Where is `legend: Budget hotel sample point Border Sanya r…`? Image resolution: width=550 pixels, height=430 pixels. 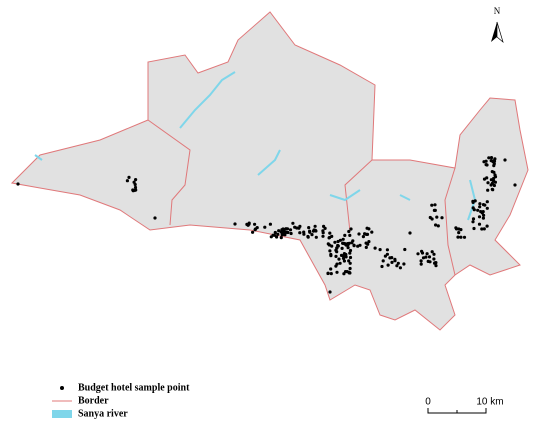
legend: Budget hotel sample point Border Sanya r… is located at coordinates (121, 400).